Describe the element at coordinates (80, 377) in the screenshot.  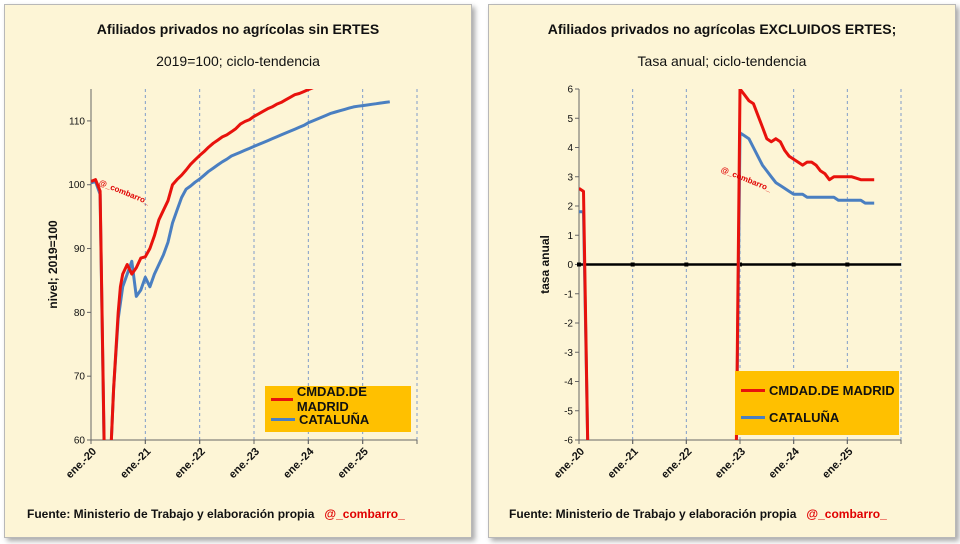
I see `y-tick-label: 70` at that location.